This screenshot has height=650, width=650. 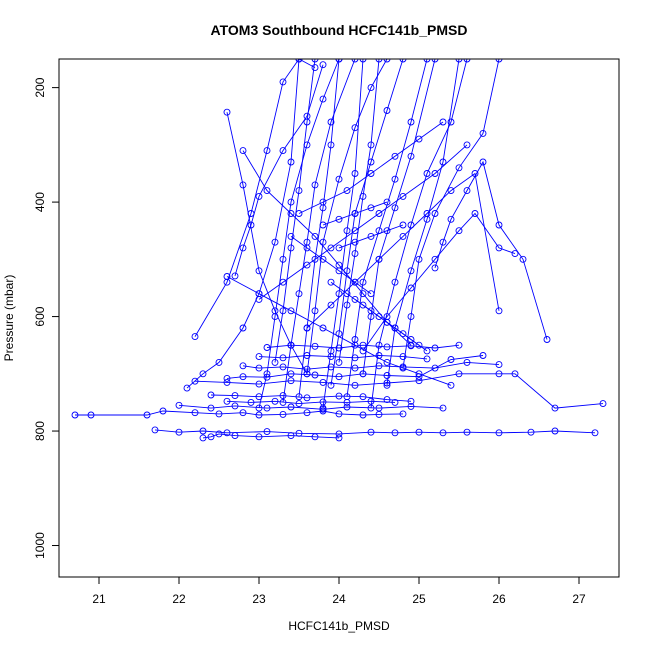 What do you see at coordinates (9, 318) in the screenshot?
I see `y-axis-label: Pressure (mbar)` at bounding box center [9, 318].